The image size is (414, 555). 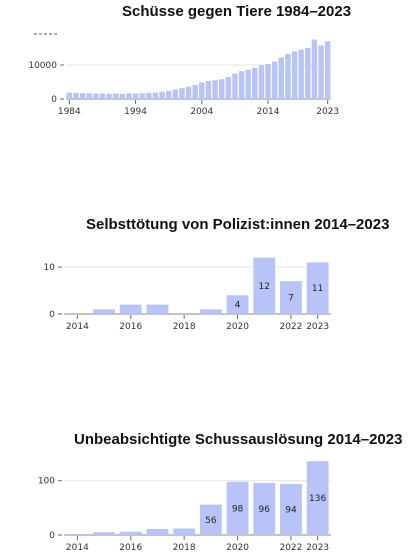 I want to click on x-tick-label: 1994, so click(x=135, y=112).